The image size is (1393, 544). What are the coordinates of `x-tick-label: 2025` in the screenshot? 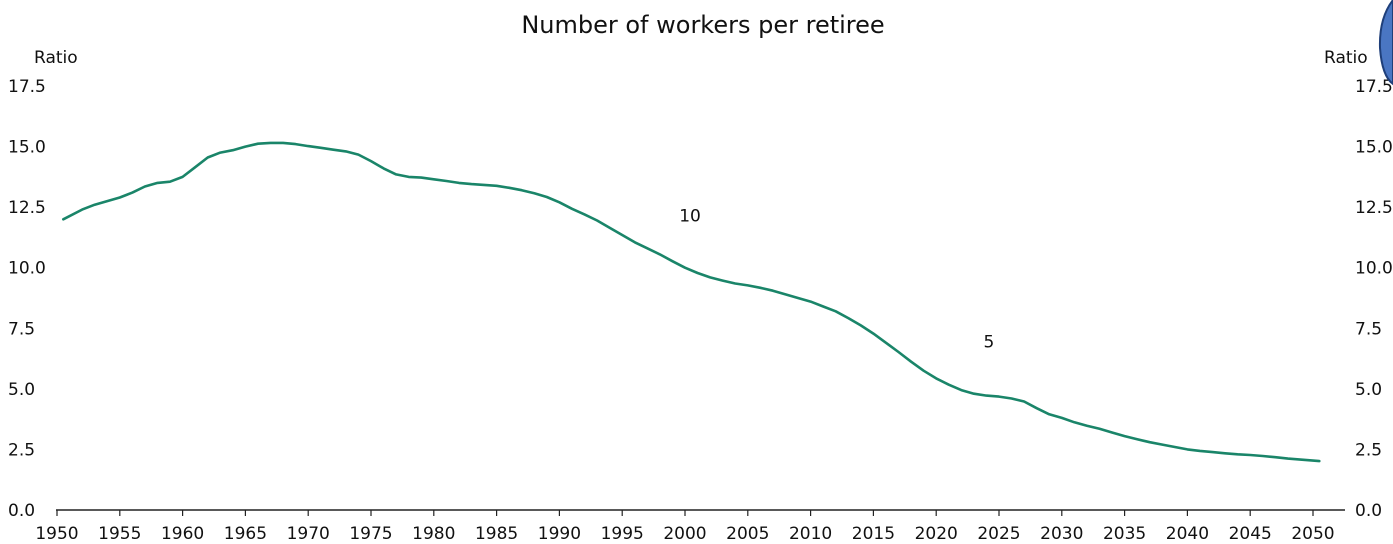 It's located at (998, 534).